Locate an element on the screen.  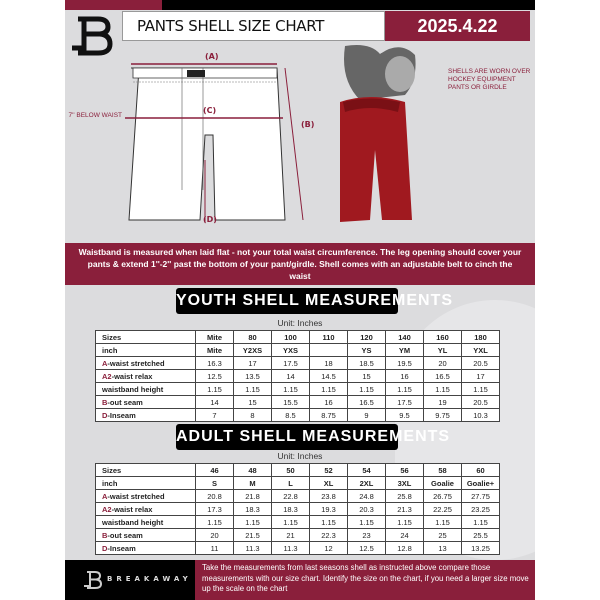
brand-name: BREAKAWAY is located at coordinates (149, 579).